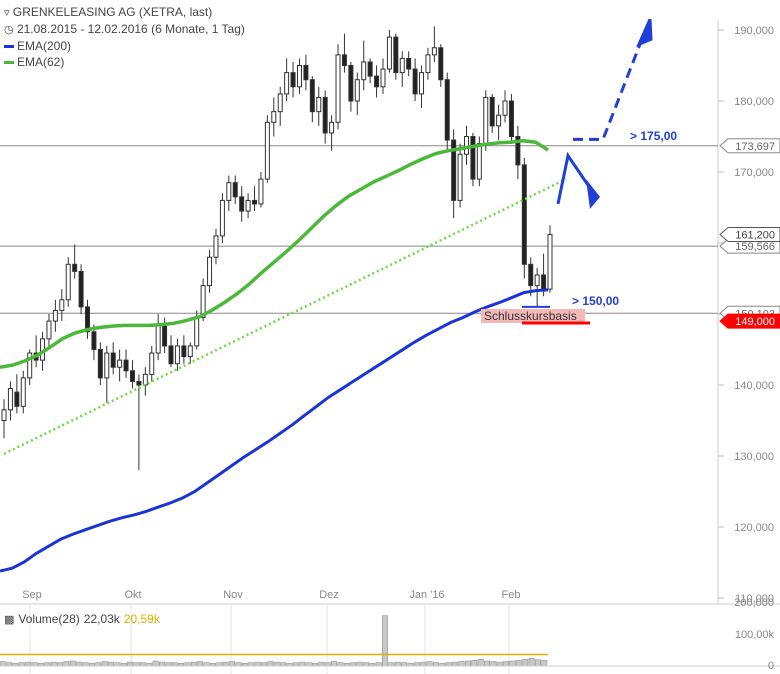 This screenshot has height=674, width=780. I want to click on ema200-swatch, so click(9, 47).